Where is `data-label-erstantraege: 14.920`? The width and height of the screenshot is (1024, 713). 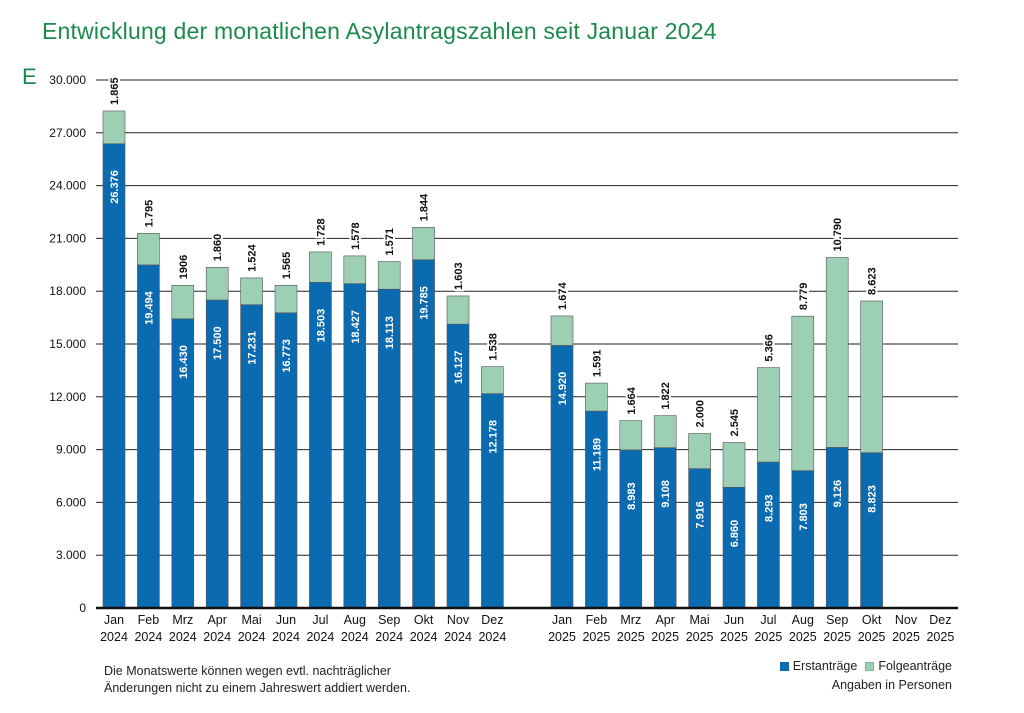 data-label-erstantraege: 14.920 is located at coordinates (563, 389).